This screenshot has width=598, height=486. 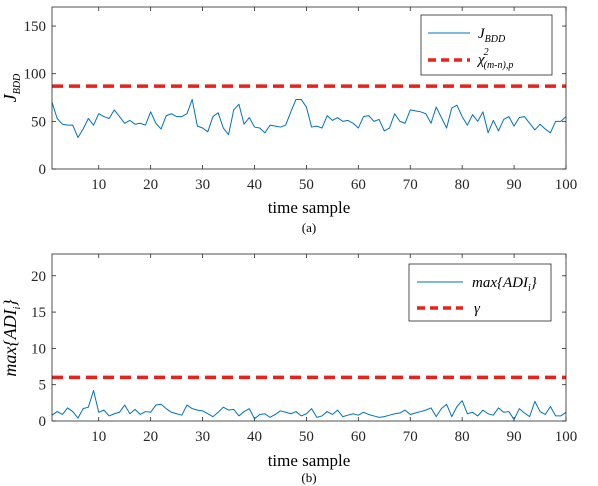 I want to click on panel-a-xtick-label: 100, so click(x=566, y=185).